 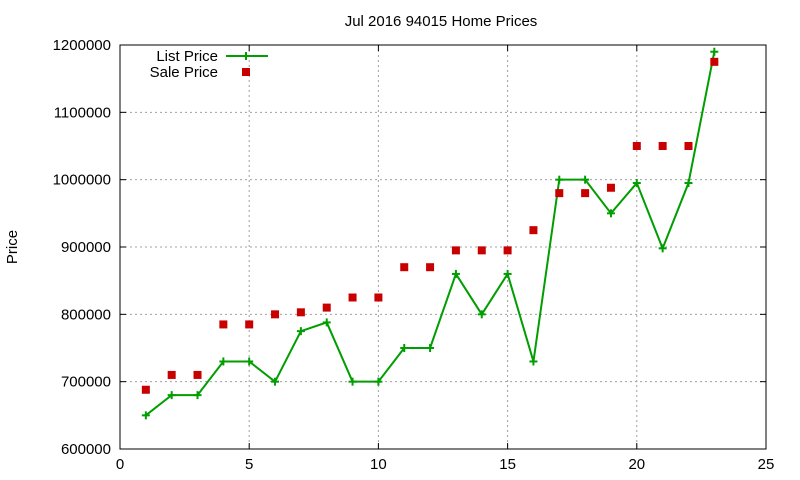 I want to click on y-tick-label: 900000, so click(x=86, y=247).